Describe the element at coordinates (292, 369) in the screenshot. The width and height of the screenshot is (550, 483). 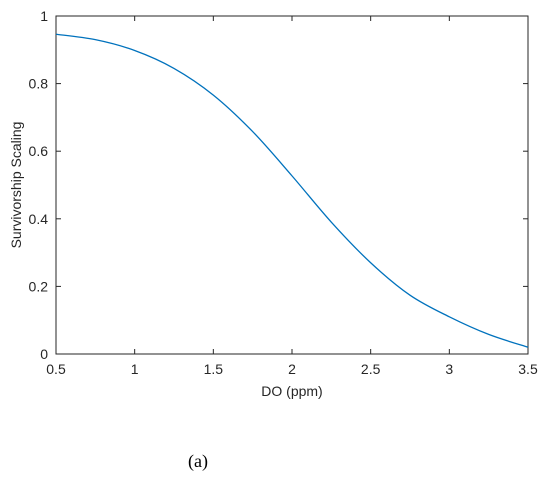
I see `x-tick-label: 2` at that location.